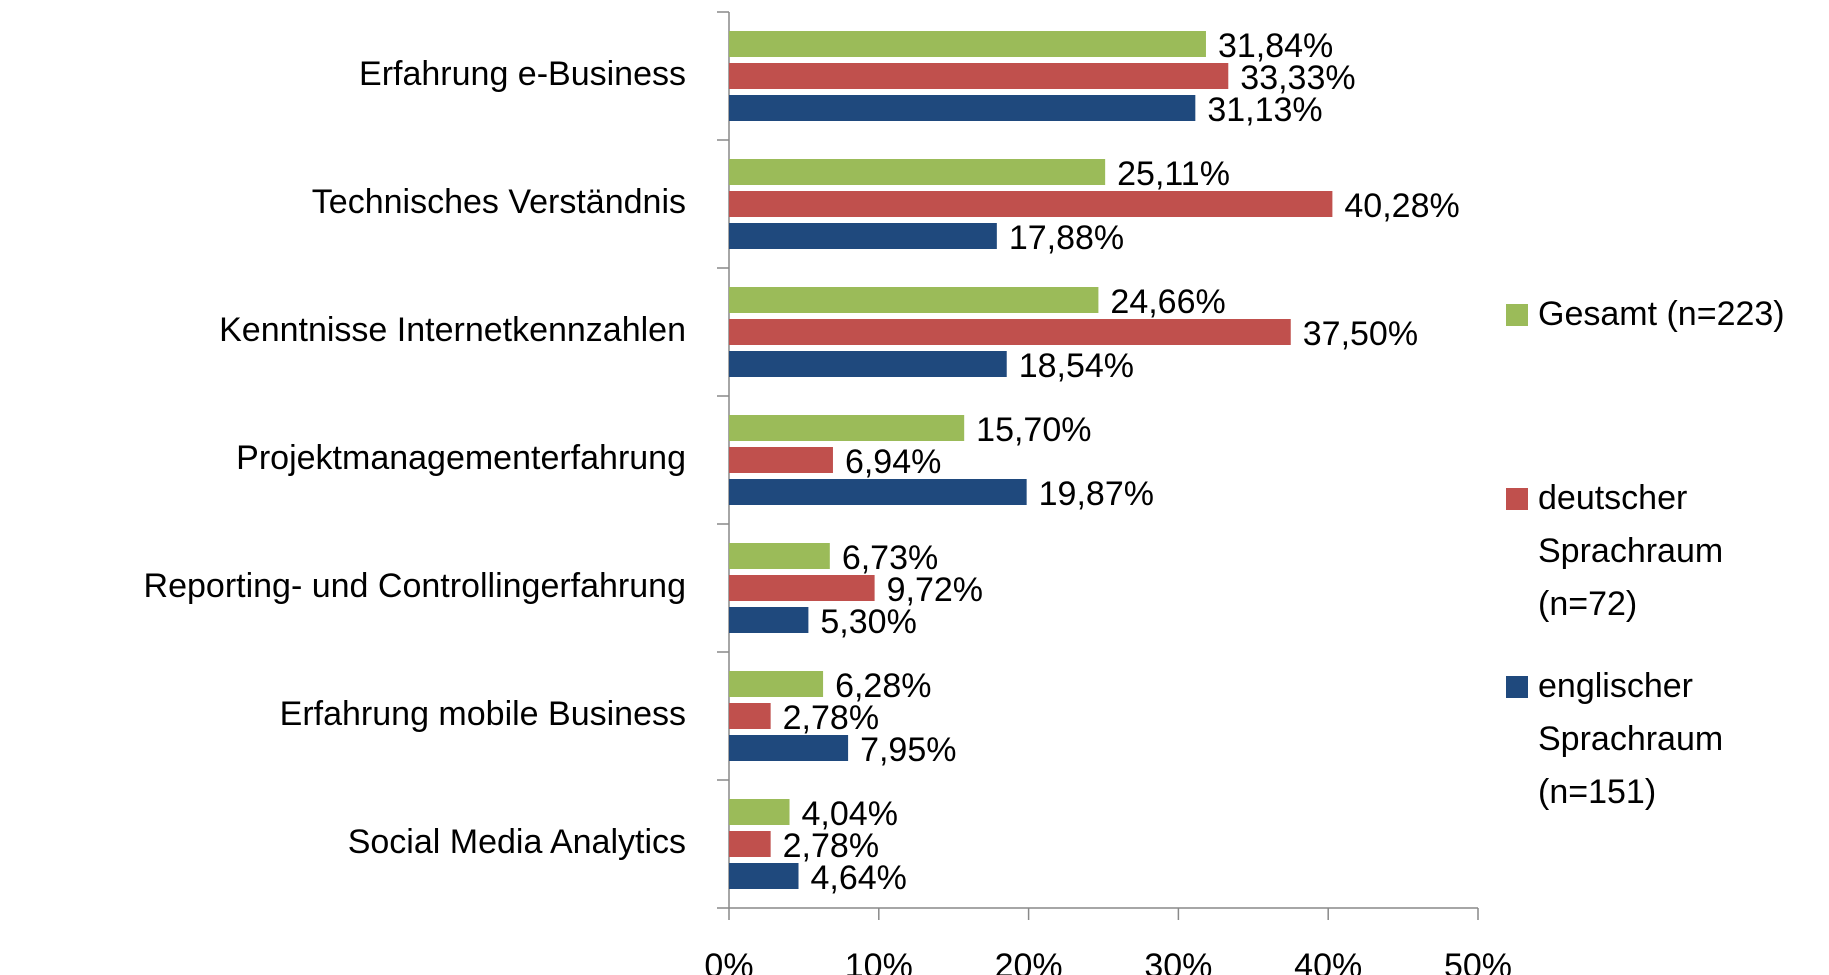  I want to click on y-tick-label: Technisches Verständnis, so click(499, 202).